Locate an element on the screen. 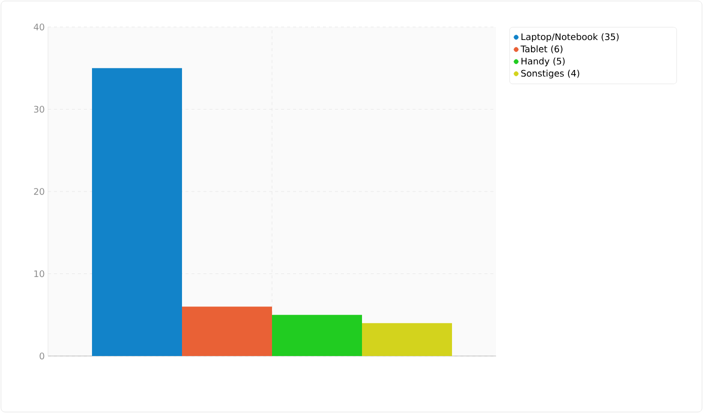 This screenshot has height=413, width=703. y-tick-label: 30 is located at coordinates (39, 109).